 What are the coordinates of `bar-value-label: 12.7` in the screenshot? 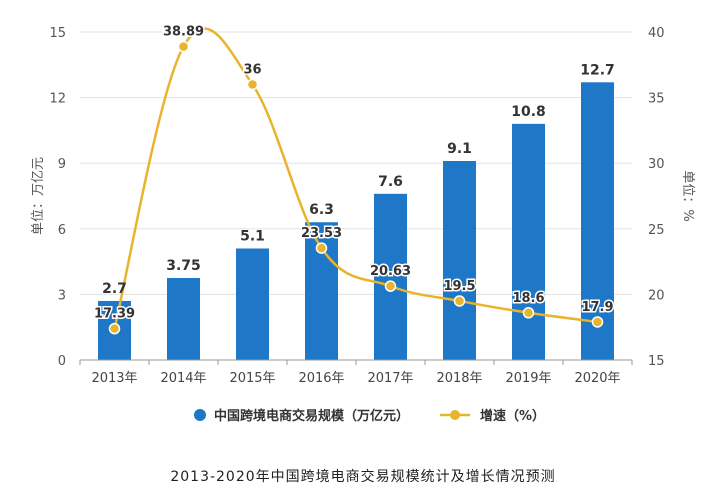 It's located at (597, 70).